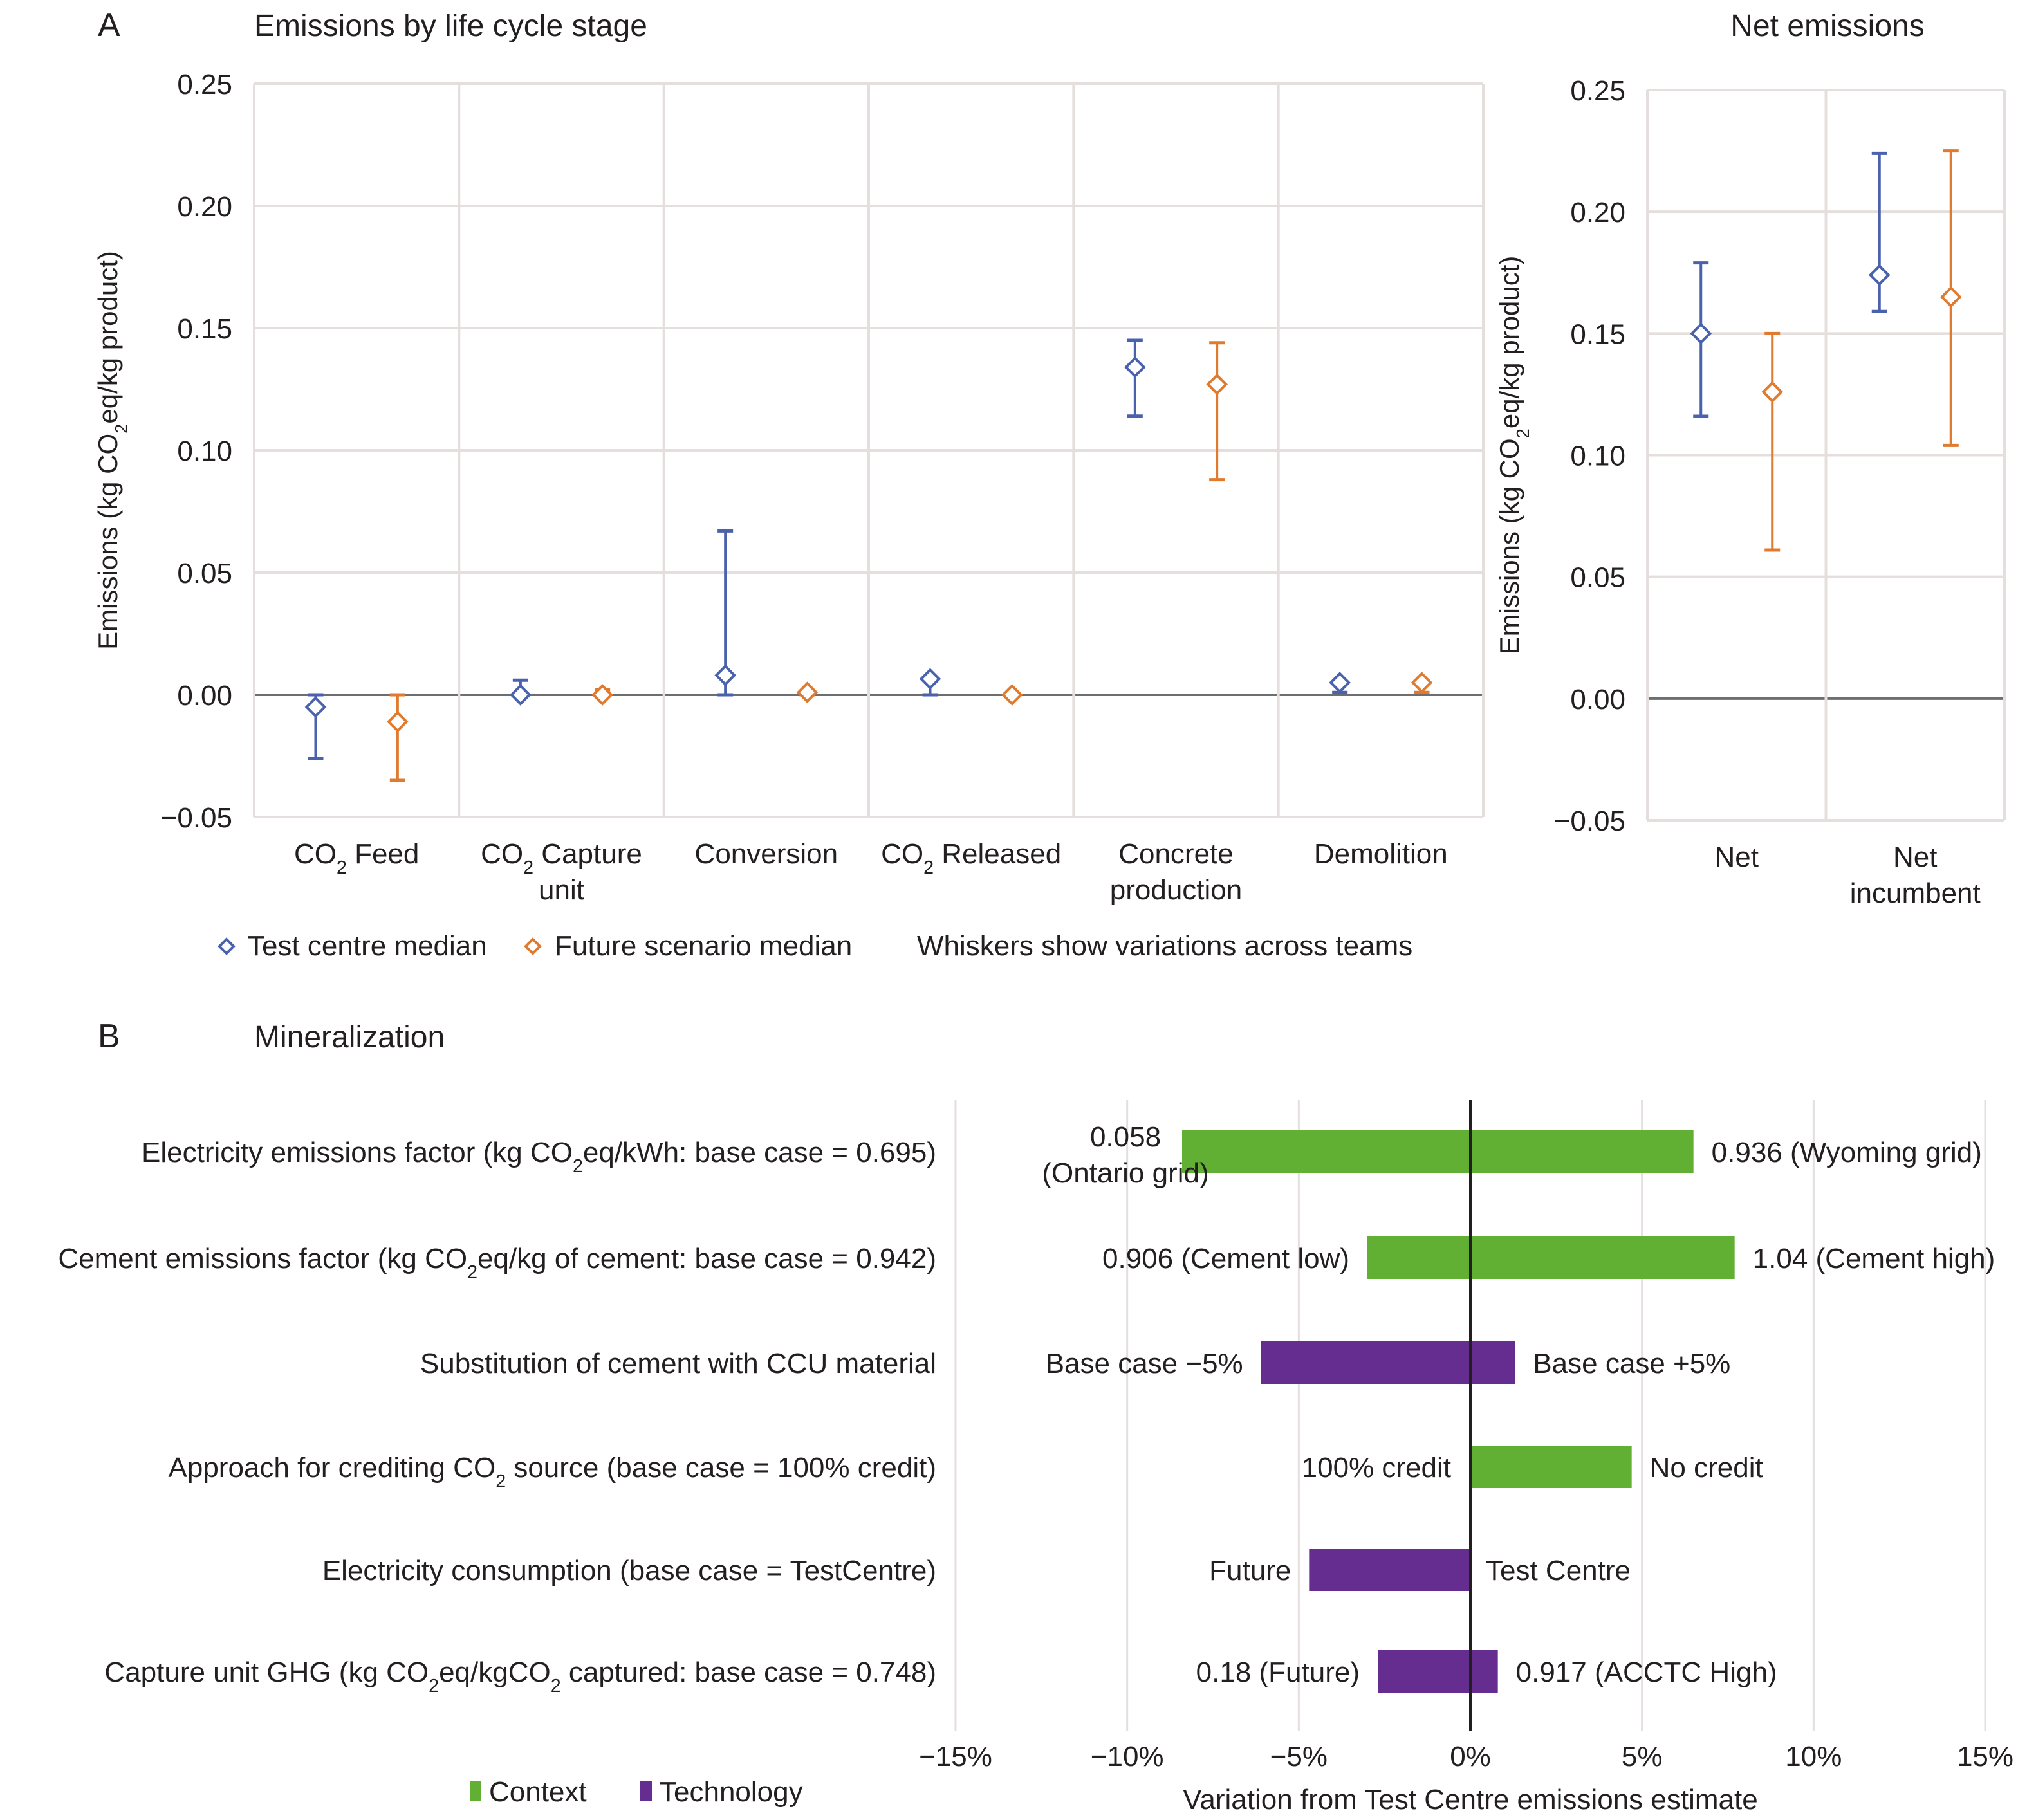  What do you see at coordinates (1874, 1258) in the screenshot?
I see `bar-high-label: 1.04 (Cement high)` at bounding box center [1874, 1258].